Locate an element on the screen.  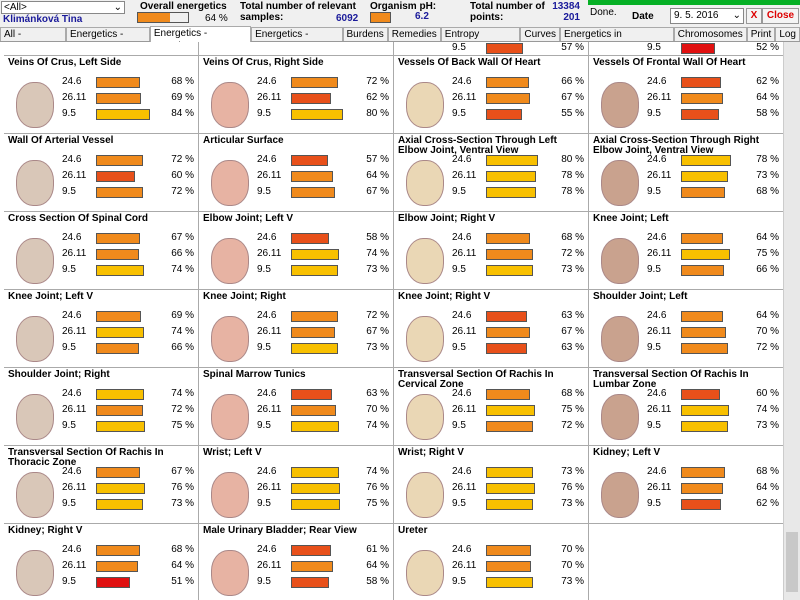
tab: Curves is located at coordinates (540, 34).